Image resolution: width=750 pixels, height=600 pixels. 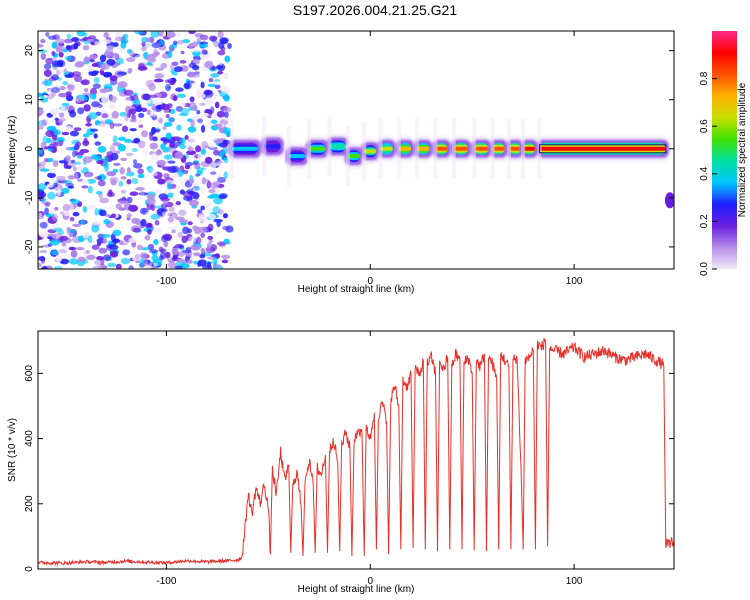 What do you see at coordinates (451, 162) in the screenshot?
I see `spectrogram-signal` at bounding box center [451, 162].